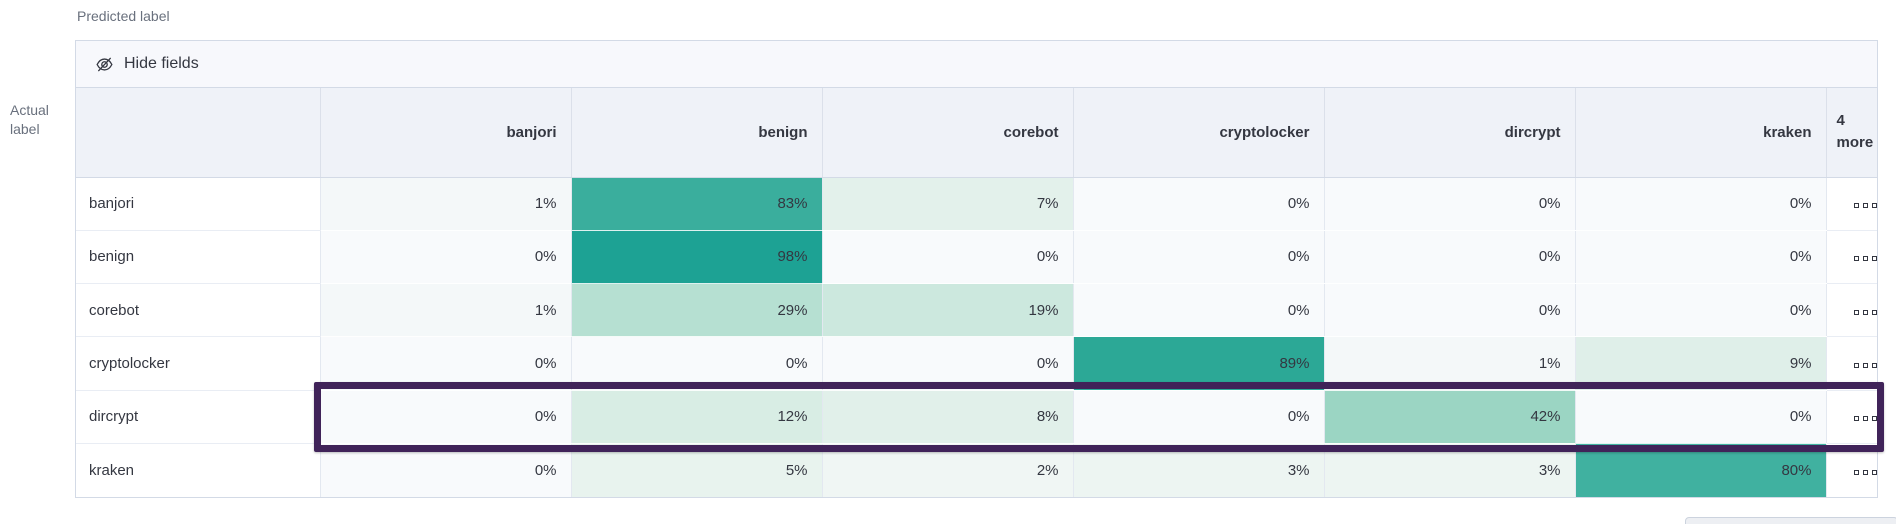 The width and height of the screenshot is (1896, 524). I want to click on cell-dircrypt-cryptolocker: 0%, so click(1198, 417).